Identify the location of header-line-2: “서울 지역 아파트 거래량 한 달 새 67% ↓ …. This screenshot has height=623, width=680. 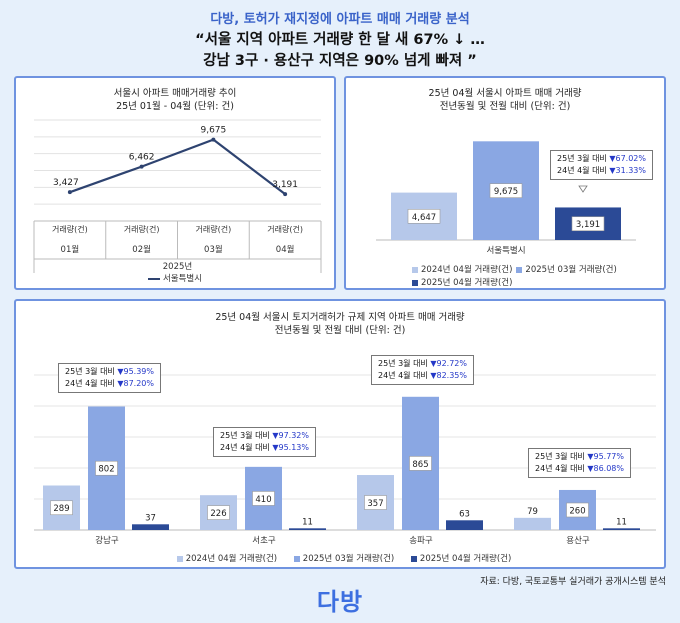
(340, 40).